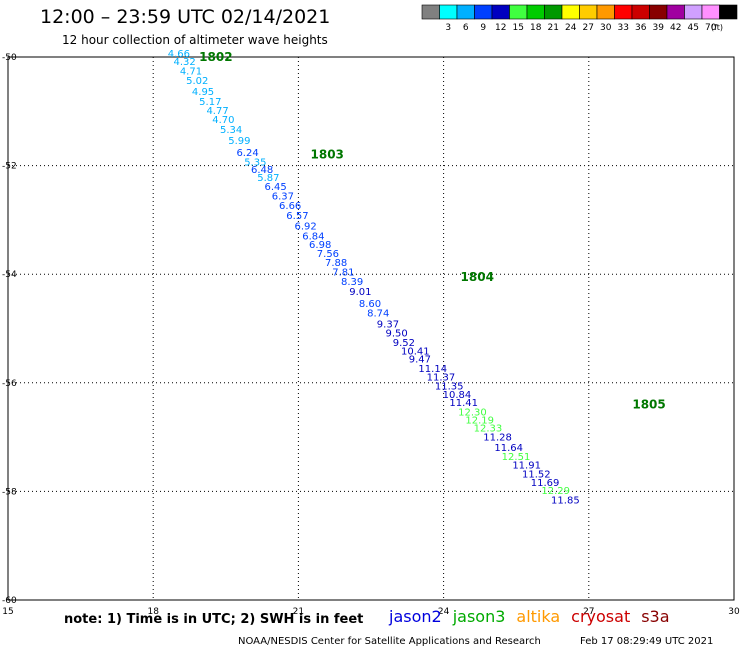 This screenshot has width=740, height=650. I want to click on wave-height-value: 11.28, so click(497, 437).